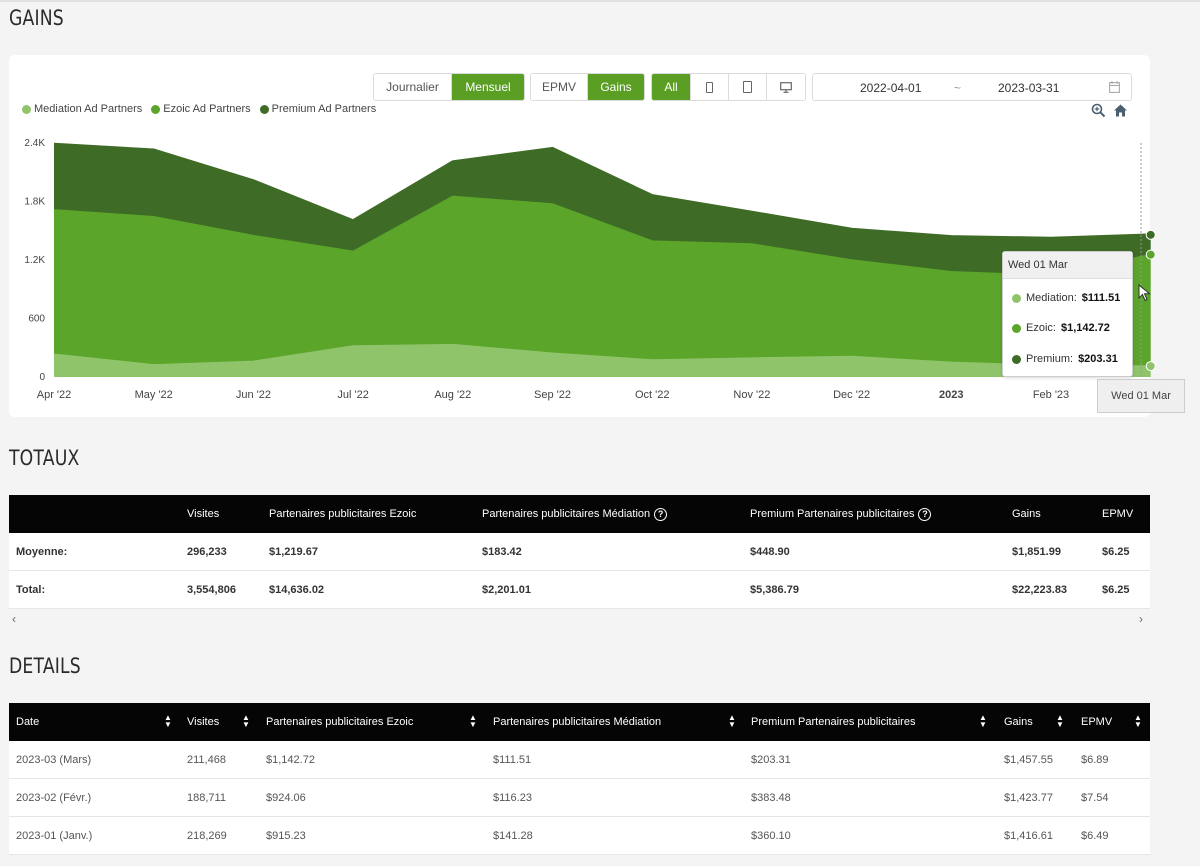 The image size is (1200, 866). I want to click on tooltip-dot, so click(1016, 328).